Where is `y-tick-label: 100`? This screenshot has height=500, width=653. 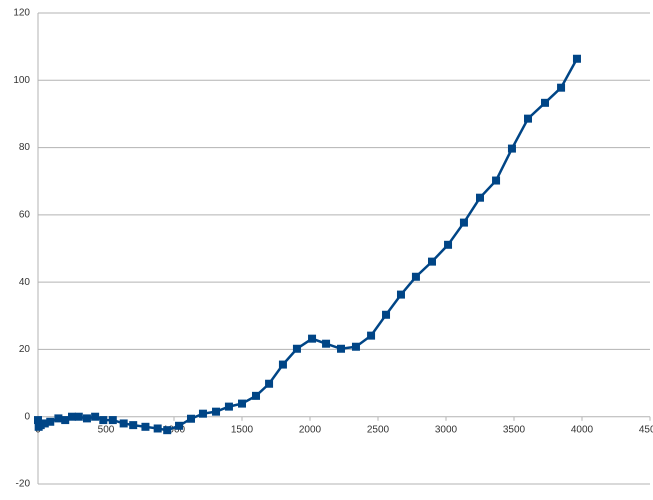 y-tick-label: 100 is located at coordinates (21, 80).